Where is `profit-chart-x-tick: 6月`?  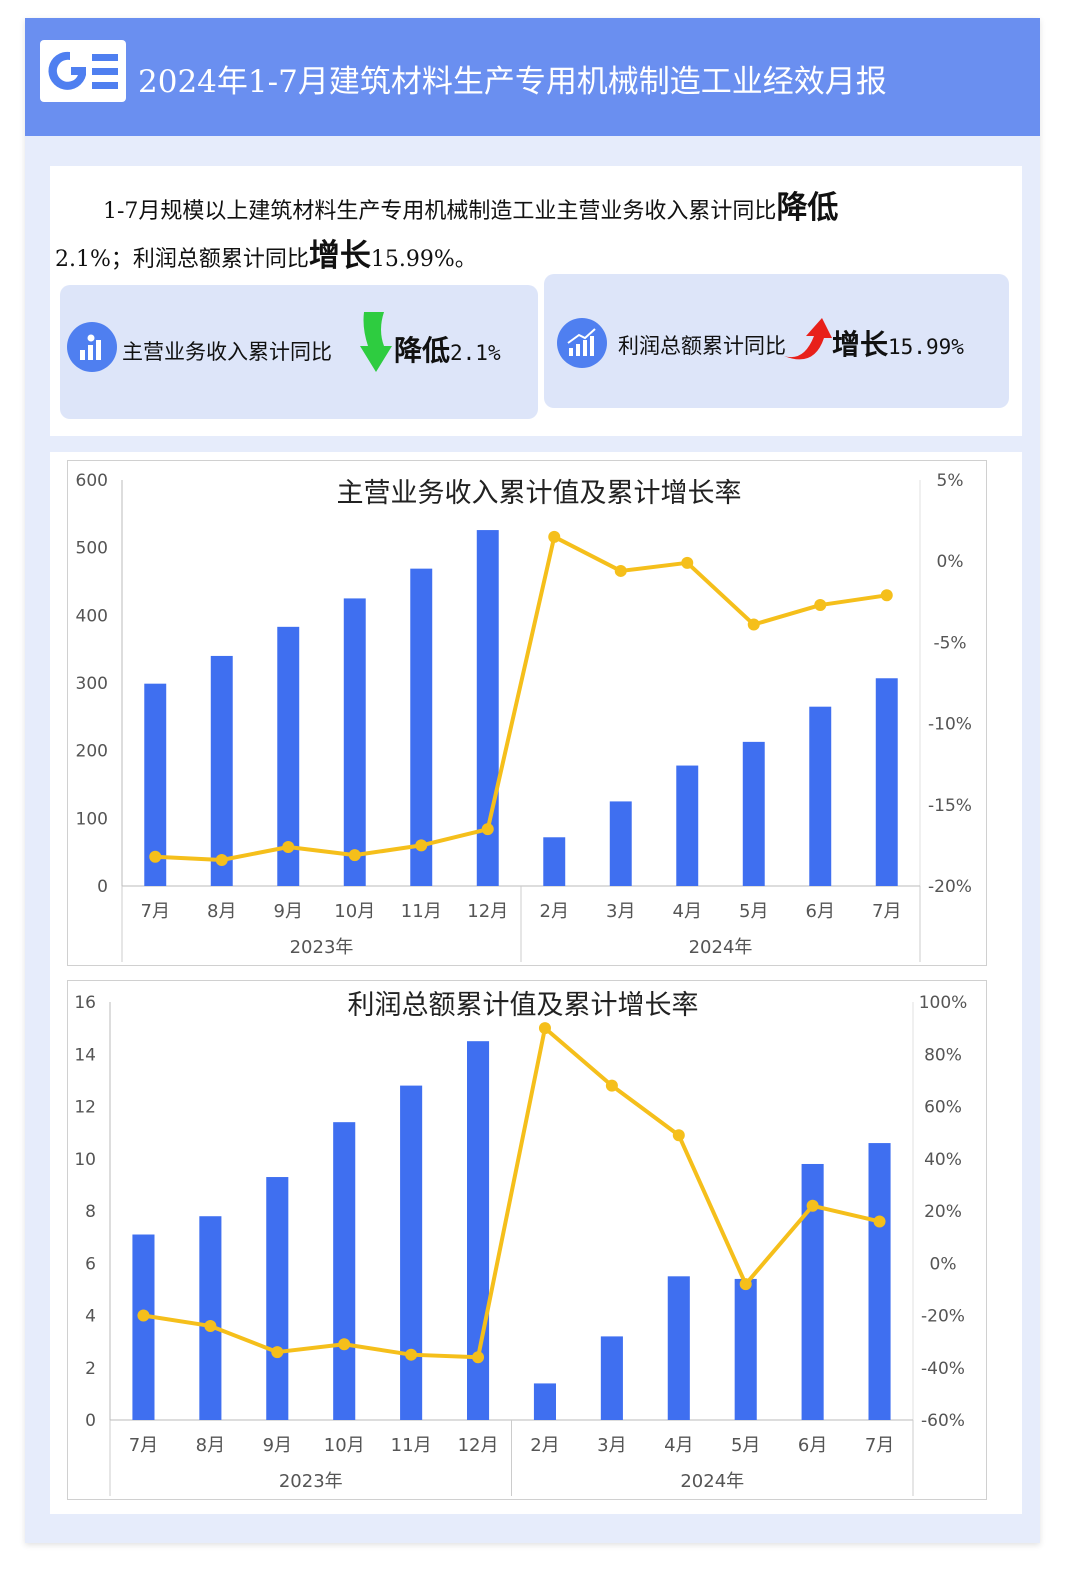
profit-chart-x-tick: 6月 is located at coordinates (812, 1445).